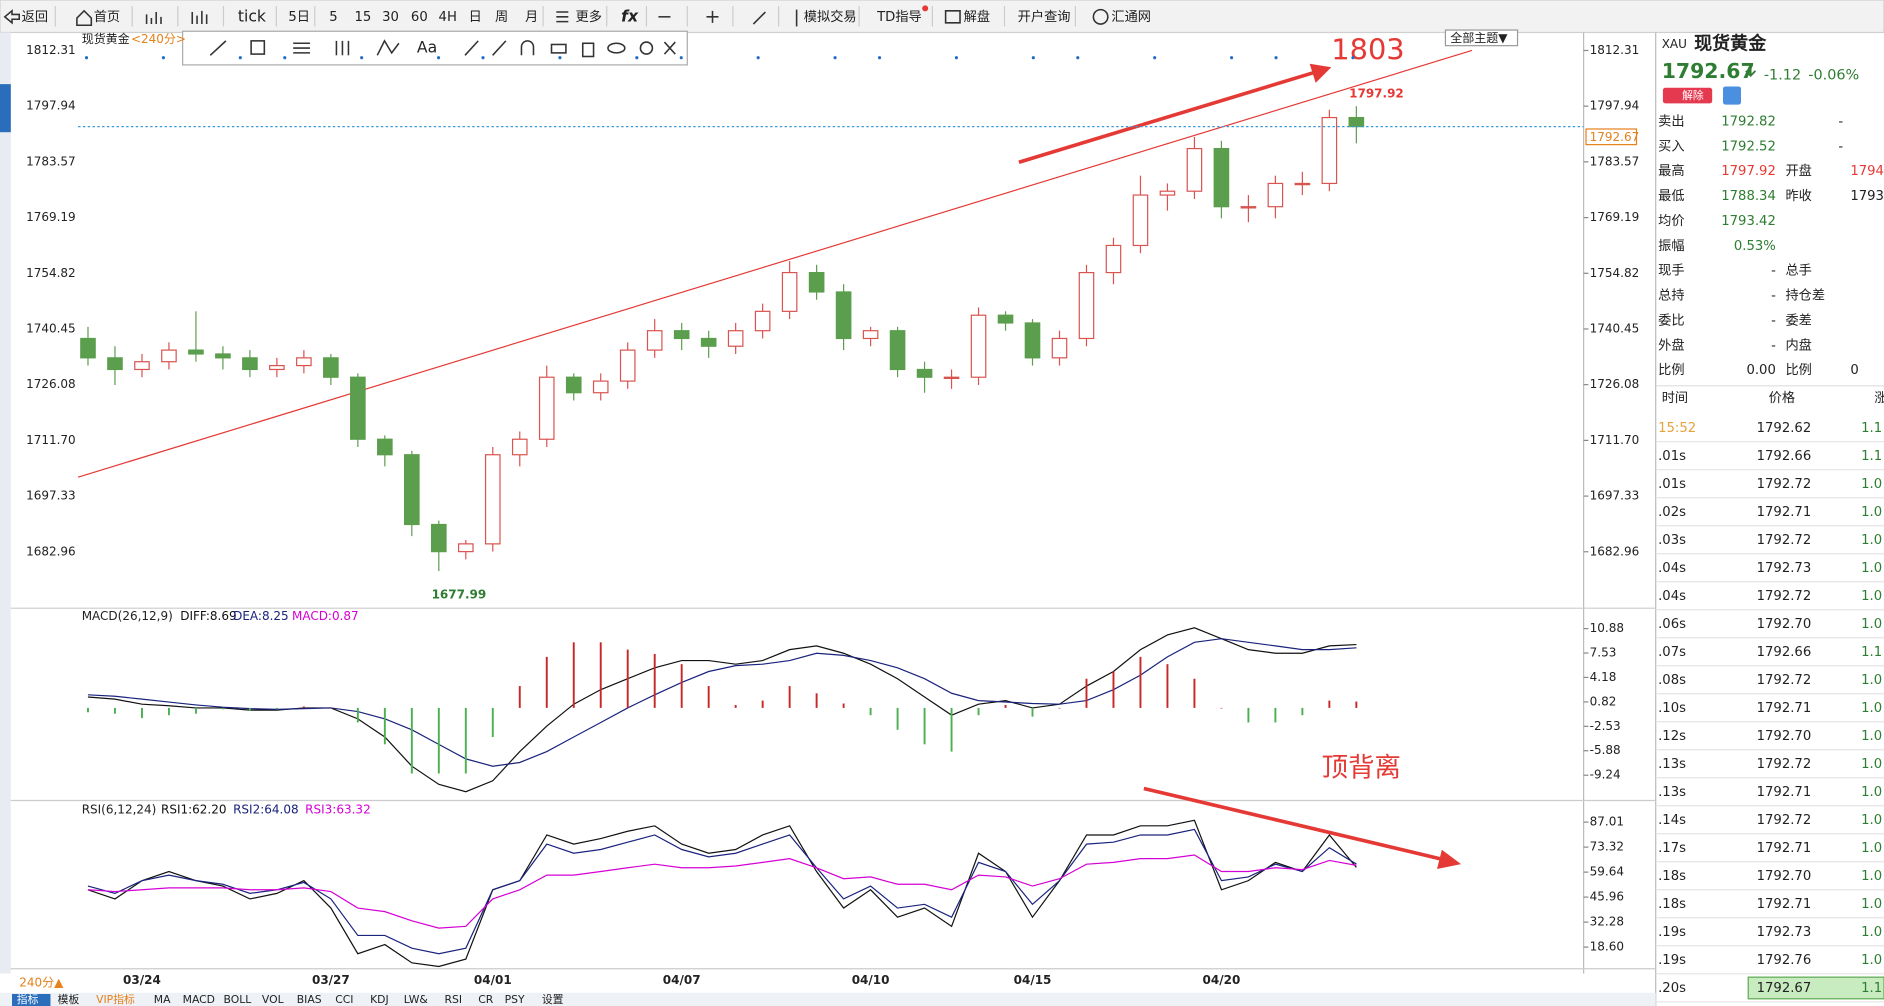 Image resolution: width=1884 pixels, height=1006 pixels. I want to click on indicator-tab: CR, so click(486, 999).